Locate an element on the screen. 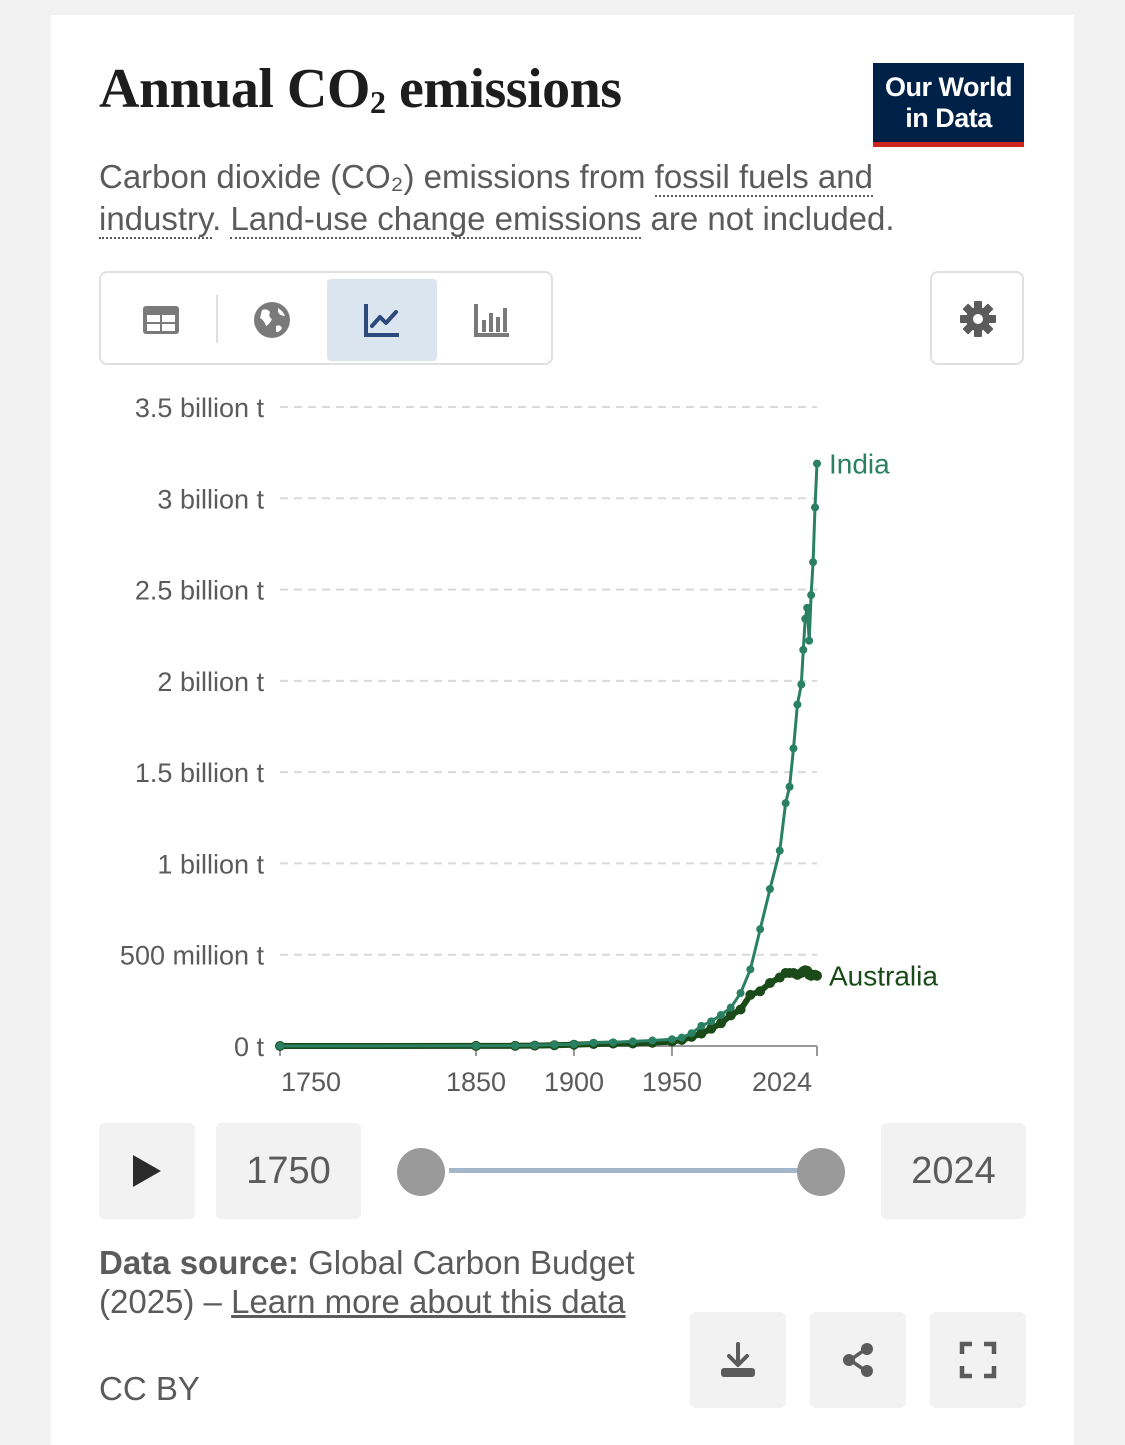  fullscreen-icon is located at coordinates (978, 1360).